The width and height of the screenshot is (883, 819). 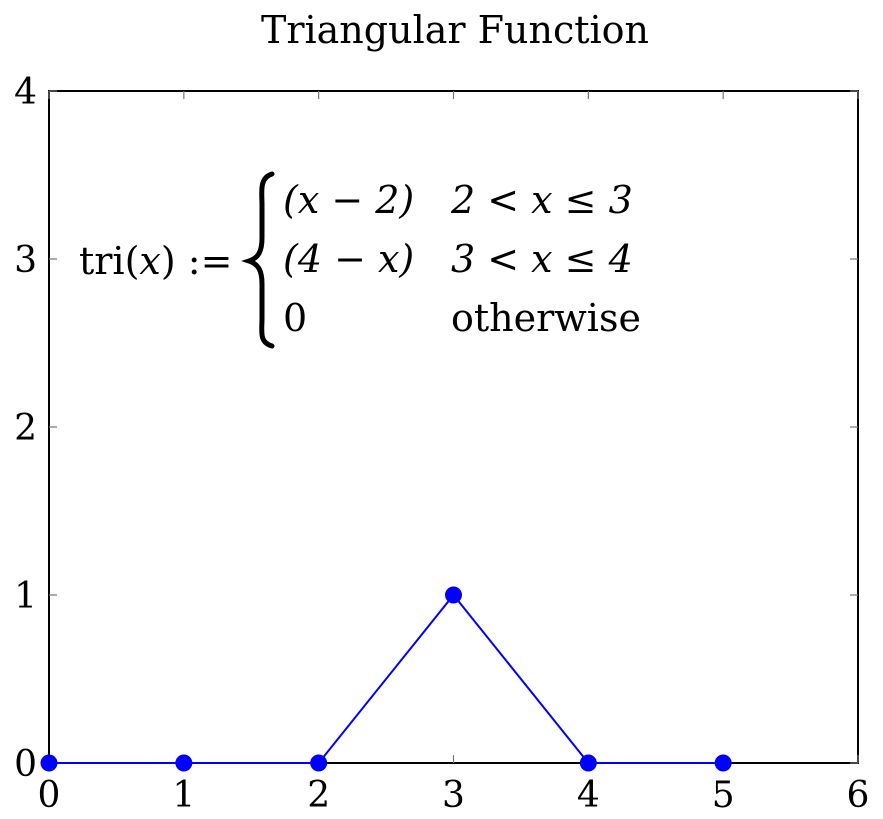 I want to click on case-2-condition: 3 < x ≤ 4, so click(x=542, y=259).